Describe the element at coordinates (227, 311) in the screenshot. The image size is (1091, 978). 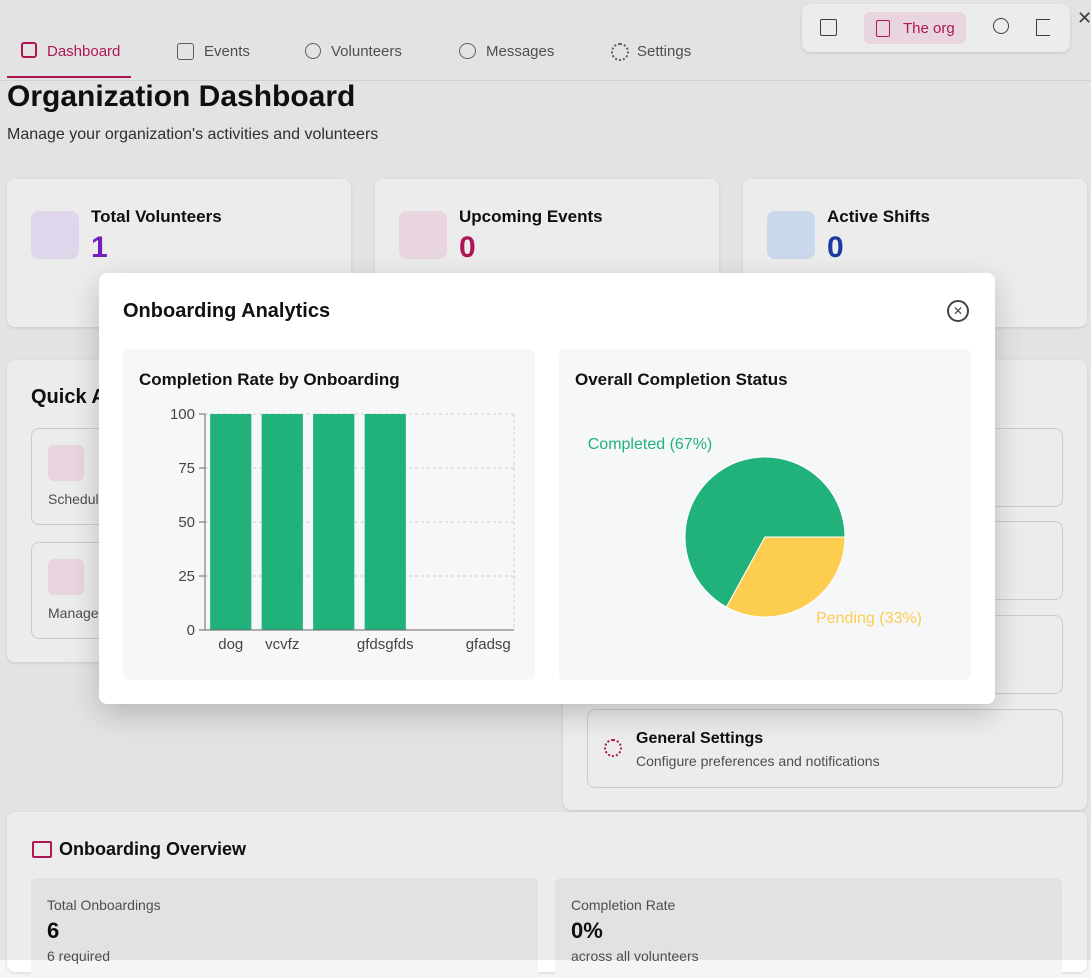
I see `modal-title: Onboarding Analytics` at that location.